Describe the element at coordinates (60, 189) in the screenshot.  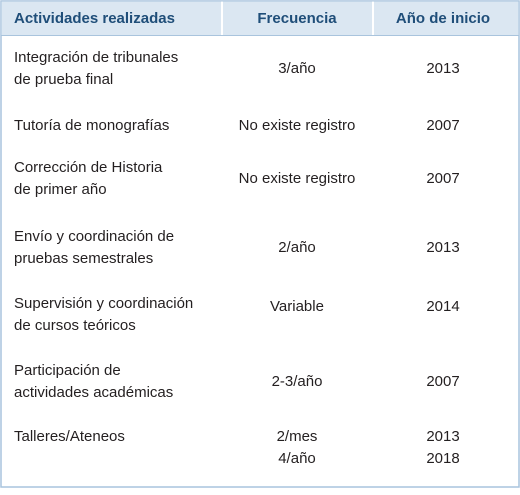
I see `table-cell: de primer año` at that location.